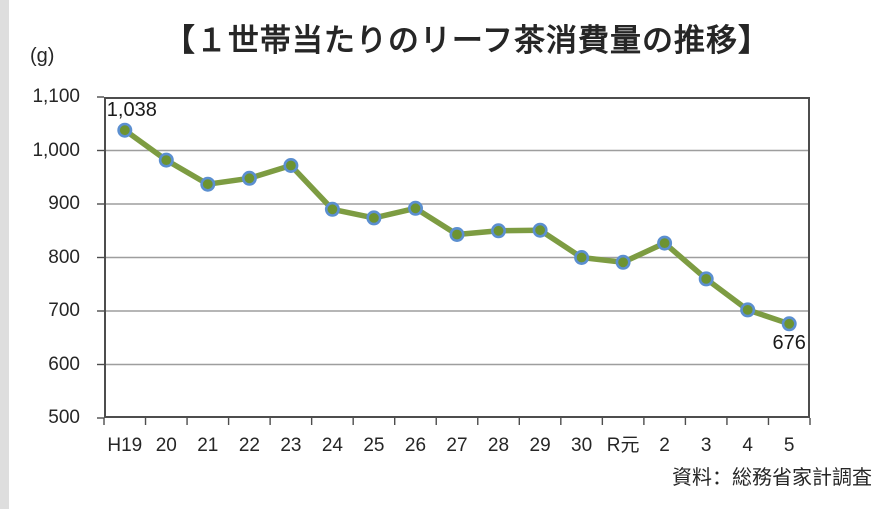 This screenshot has width=886, height=509. I want to click on source-caption: 資料：総務省家計調査, so click(772, 478).